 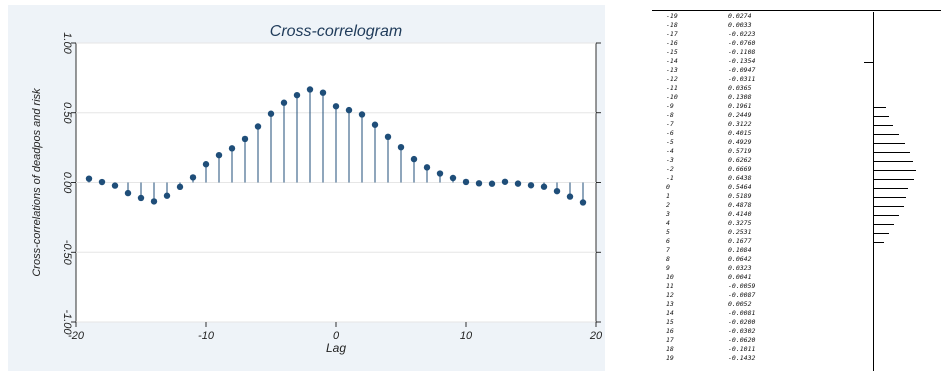 I want to click on table-lag: -3, so click(x=670, y=160).